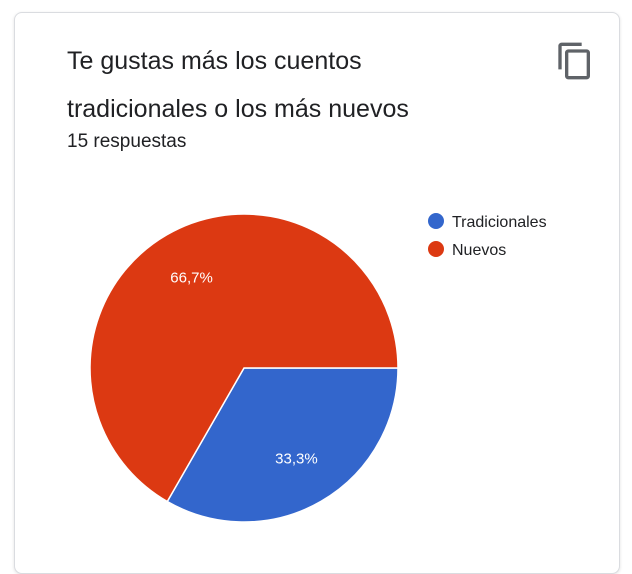 This screenshot has height=574, width=632. I want to click on slice-label-nuevos: 66,7%, so click(191, 277).